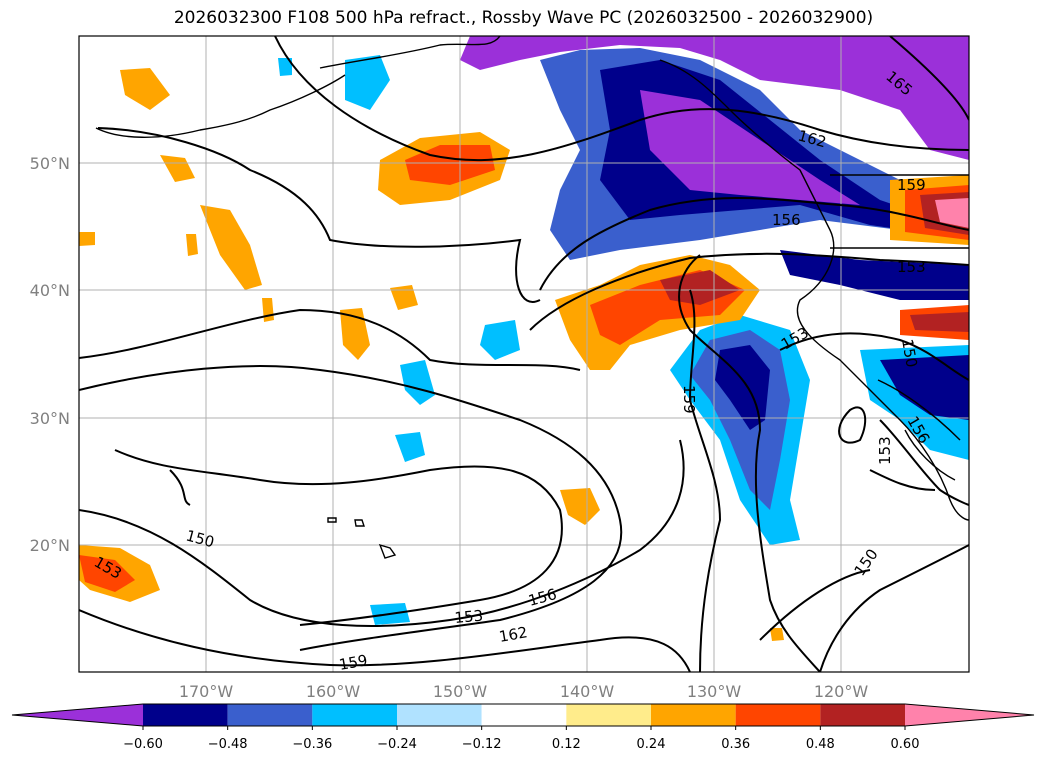 The height and width of the screenshot is (765, 1047). I want to click on lat-label: 30°N, so click(50, 418).